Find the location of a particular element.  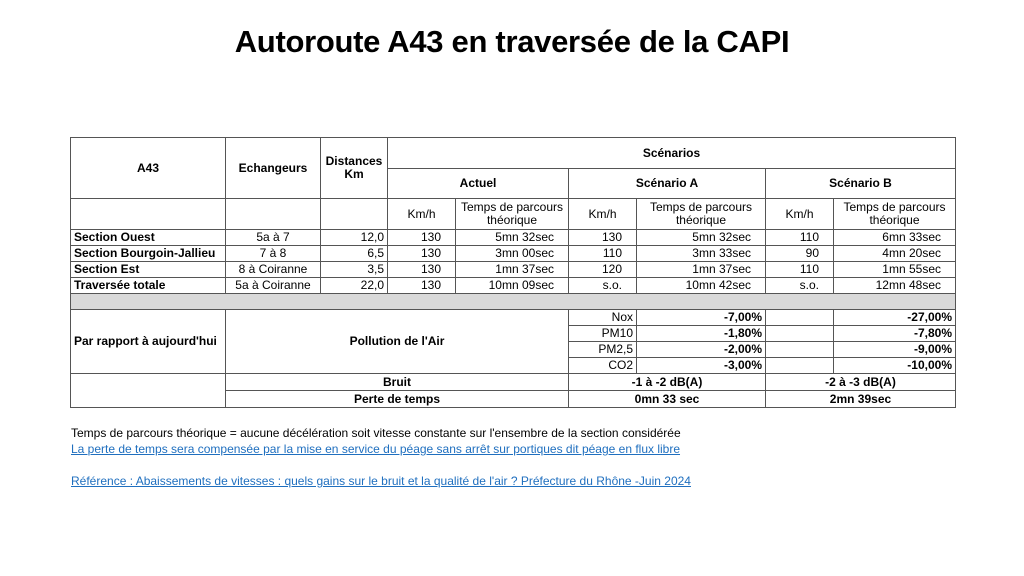

bruit-b: -2 à -3 dB(A) is located at coordinates (860, 382).